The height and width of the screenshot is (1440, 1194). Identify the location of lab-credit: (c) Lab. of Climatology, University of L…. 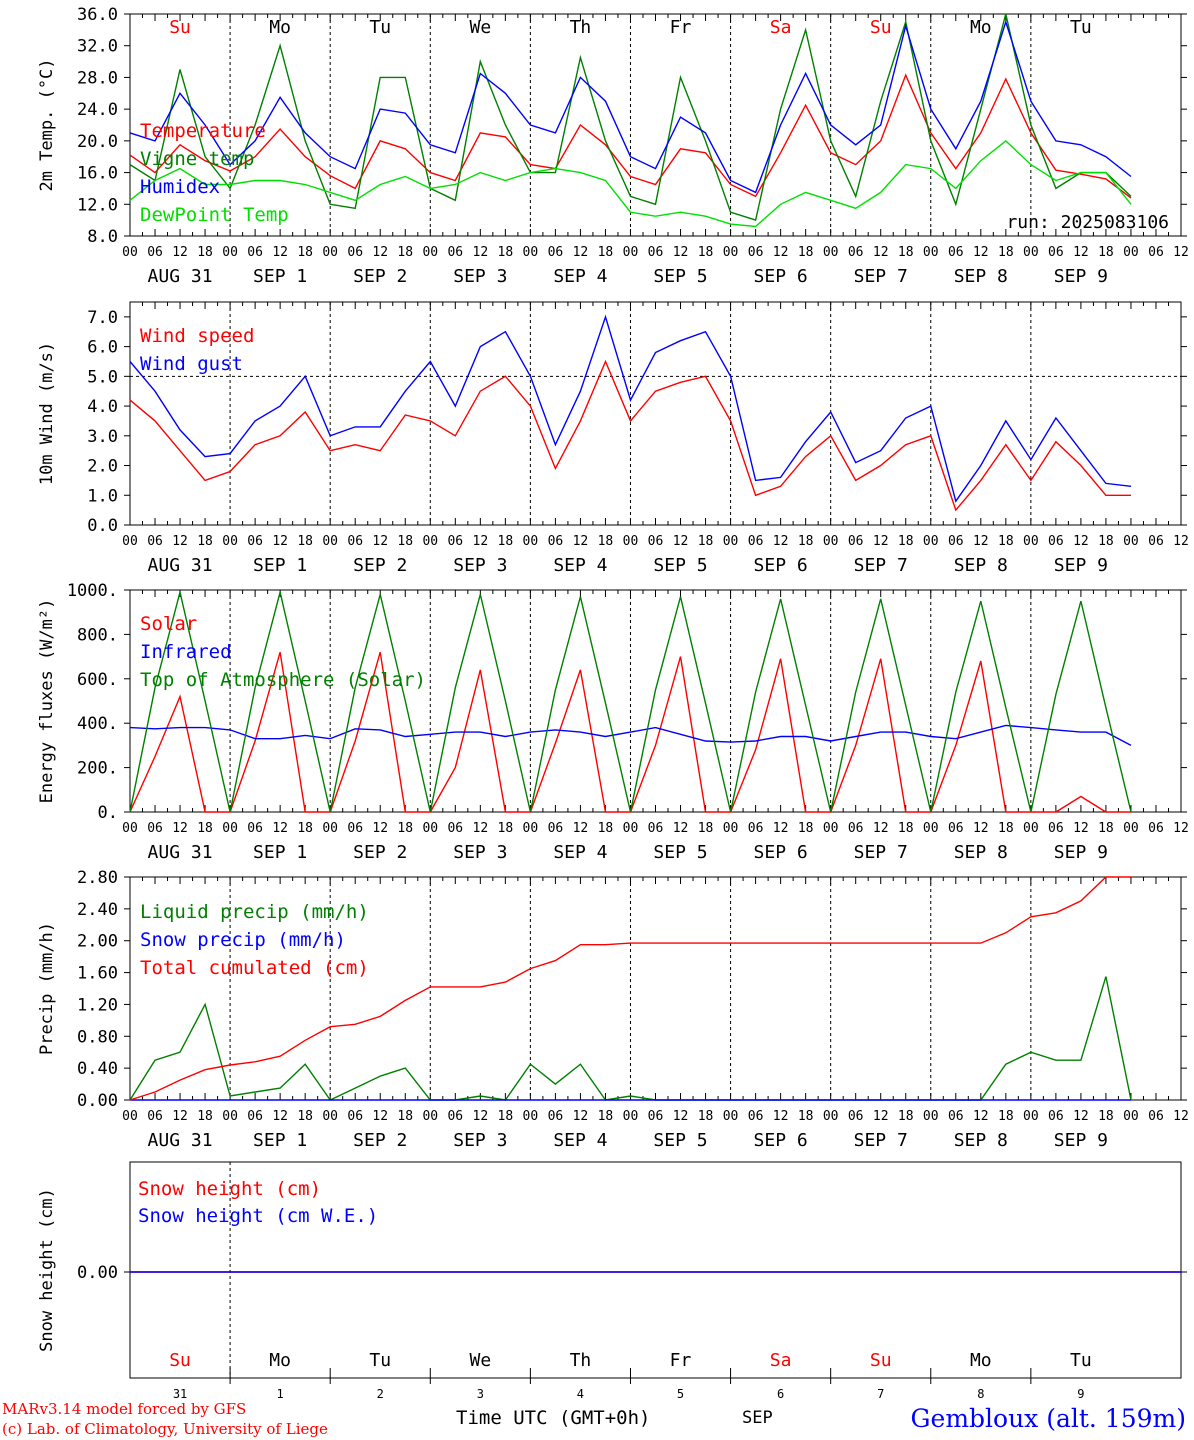
(165, 1429).